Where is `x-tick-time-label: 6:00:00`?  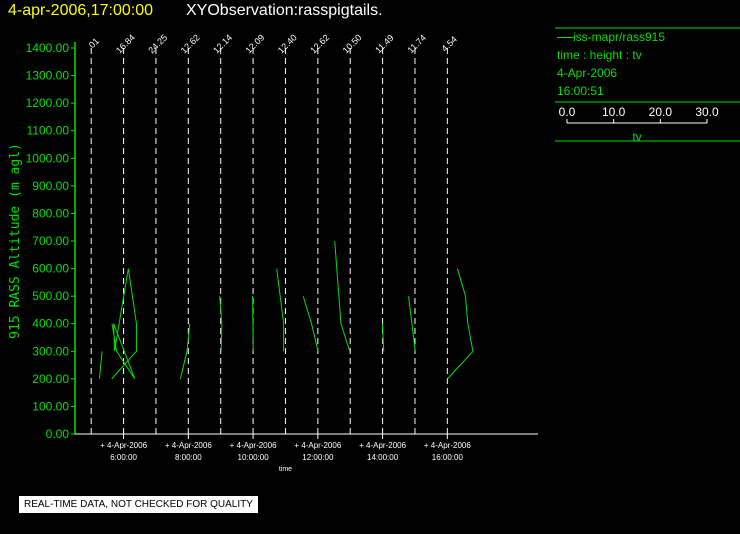 x-tick-time-label: 6:00:00 is located at coordinates (123, 457).